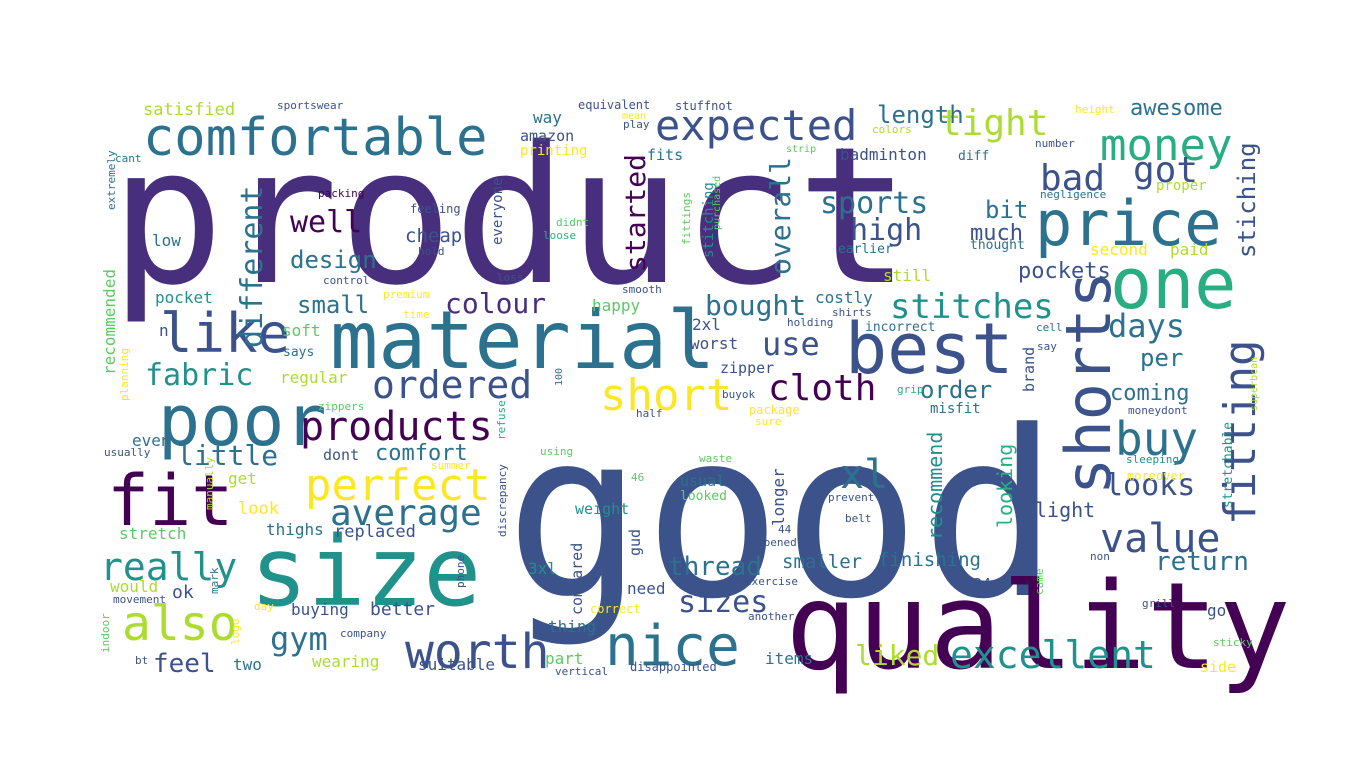 Image resolution: width=1362 pixels, height=781 pixels. I want to click on cloud-word-gym: gym, so click(299, 639).